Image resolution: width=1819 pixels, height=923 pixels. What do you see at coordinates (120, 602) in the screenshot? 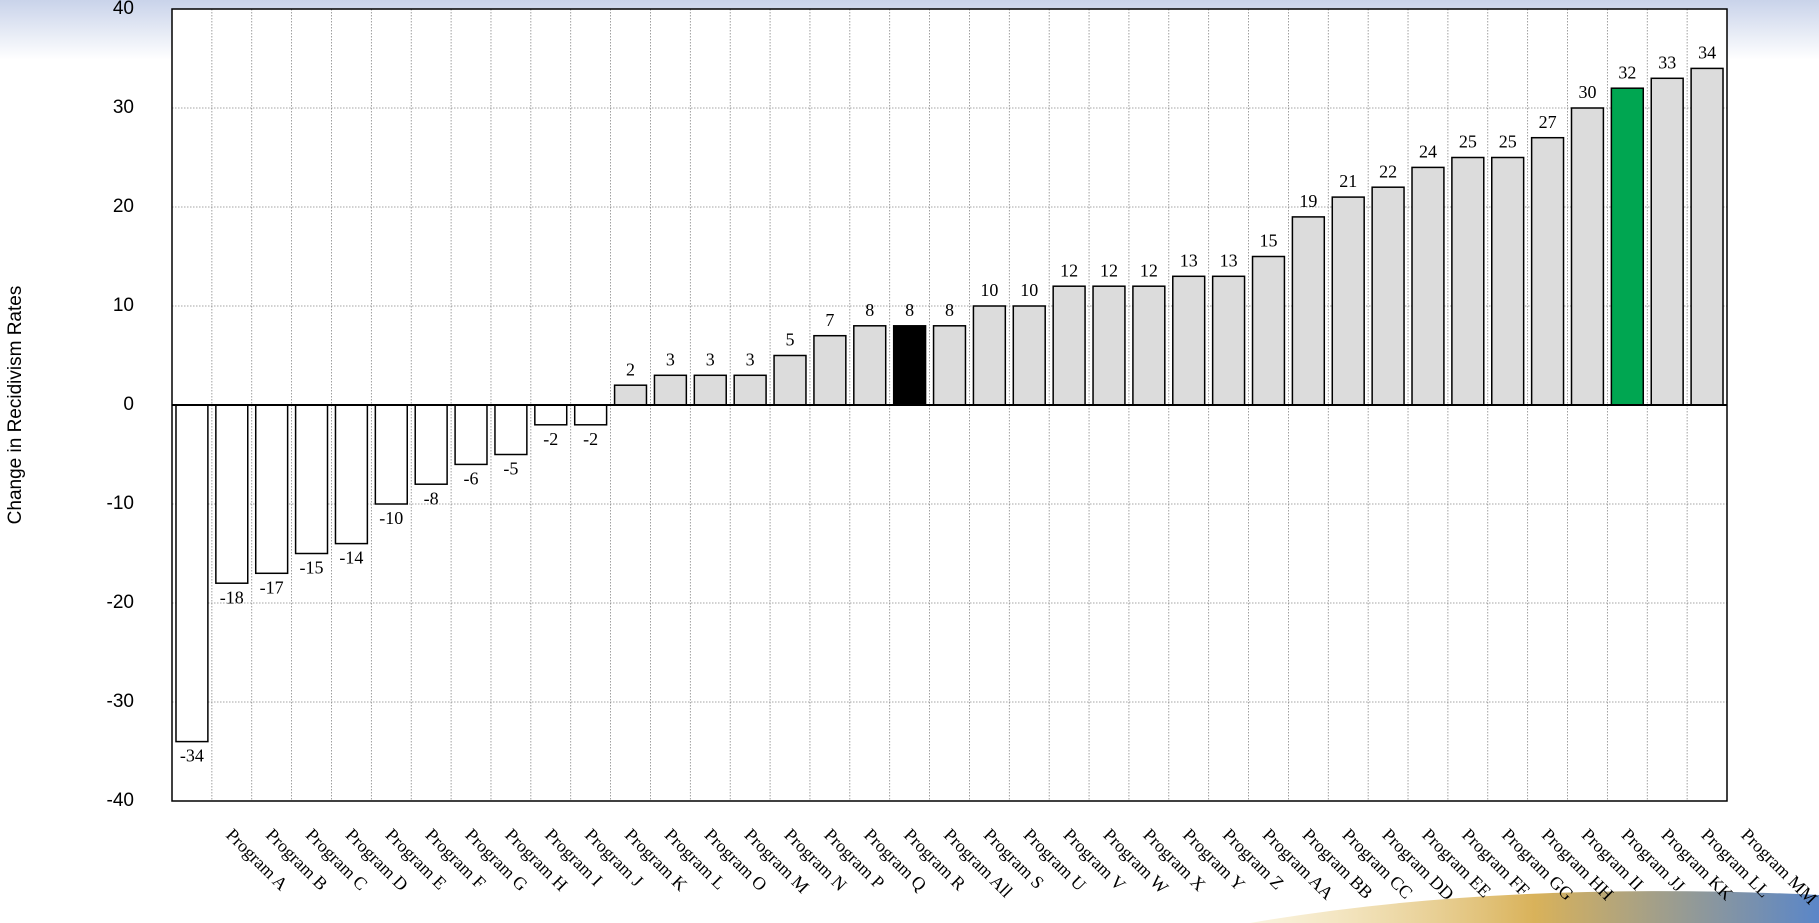
I see `y-tick-label: -20` at bounding box center [120, 602].